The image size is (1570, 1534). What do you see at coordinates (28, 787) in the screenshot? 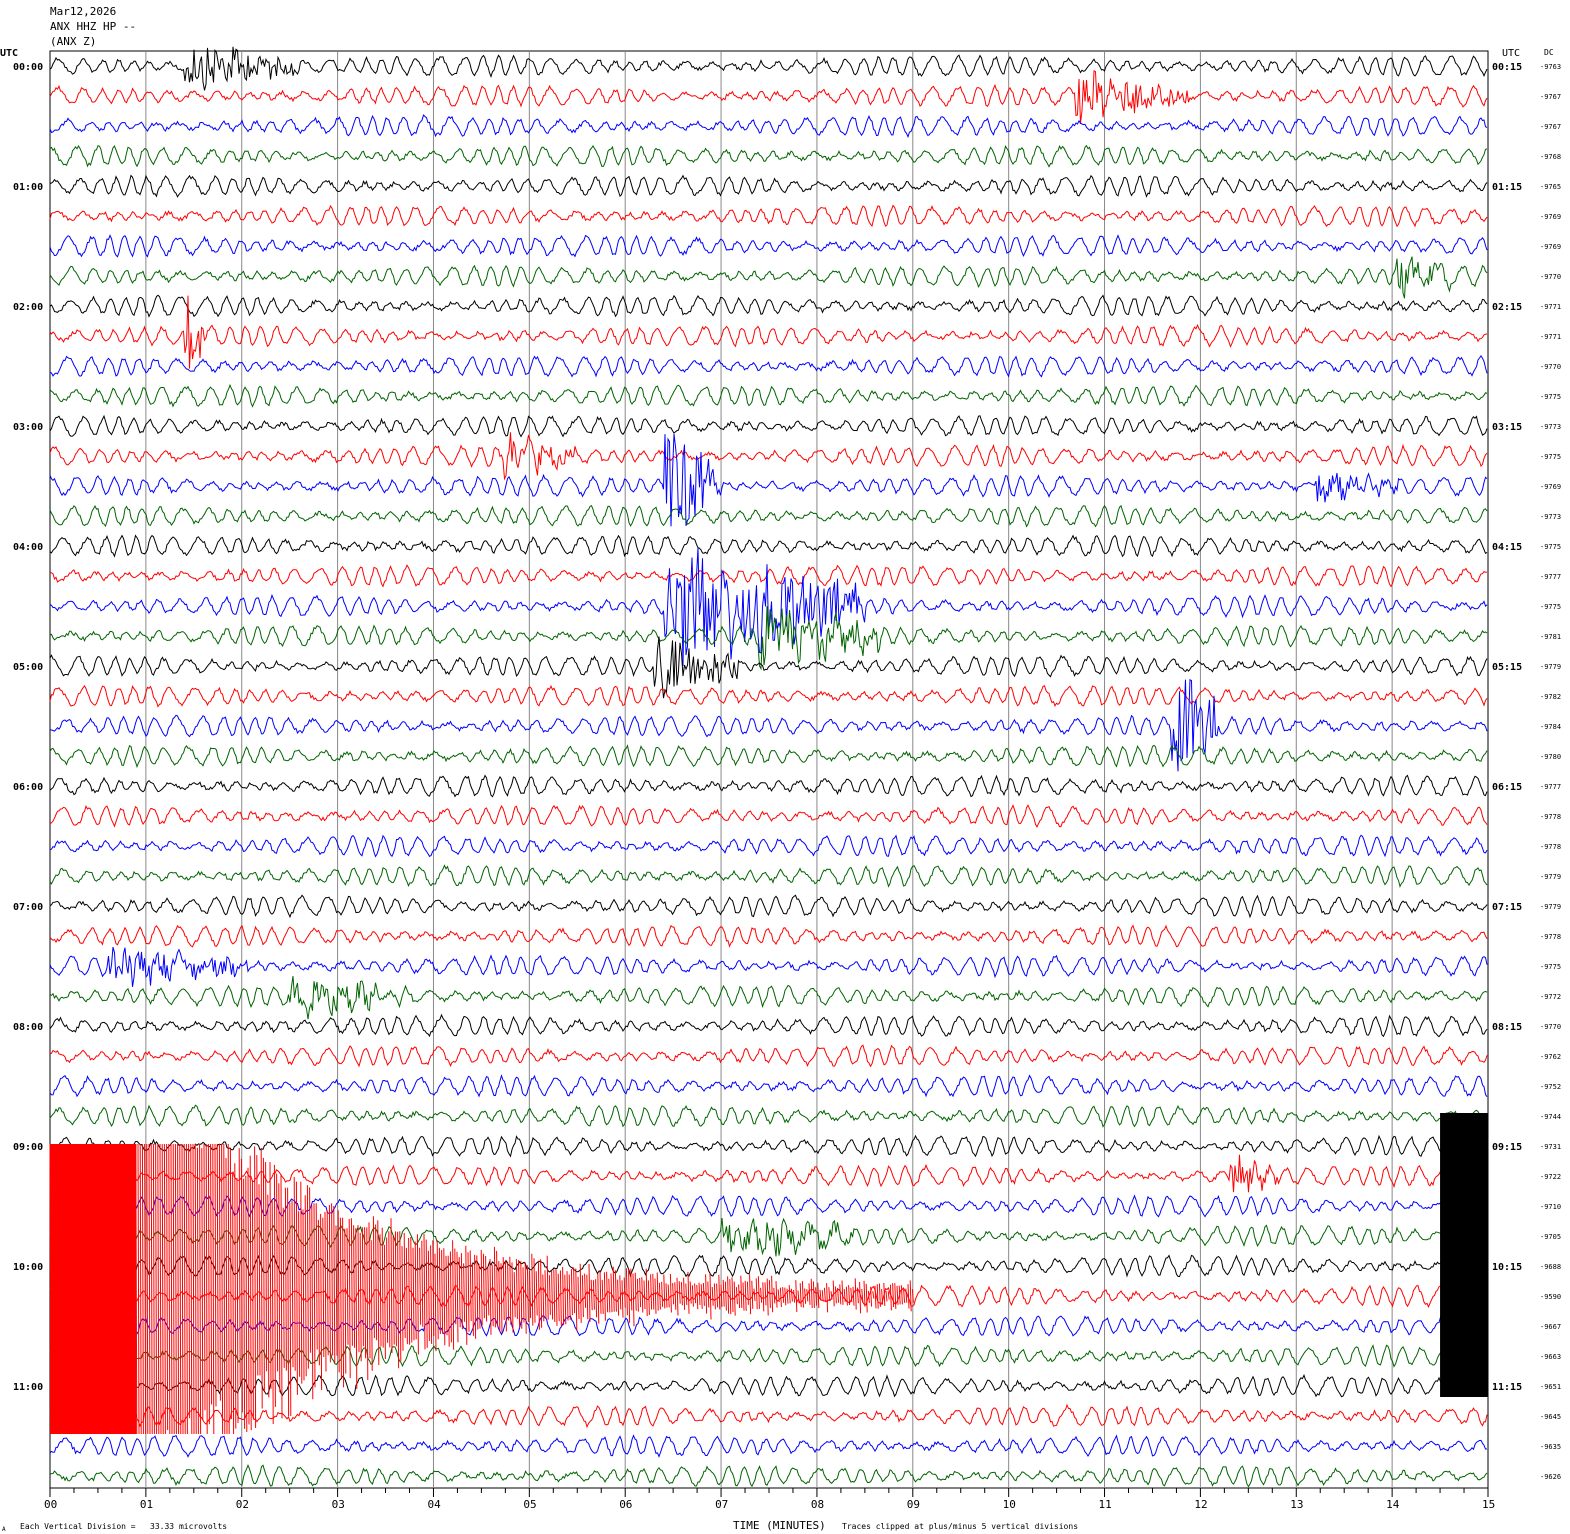
I see `left-time-label: 06:00` at bounding box center [28, 787].